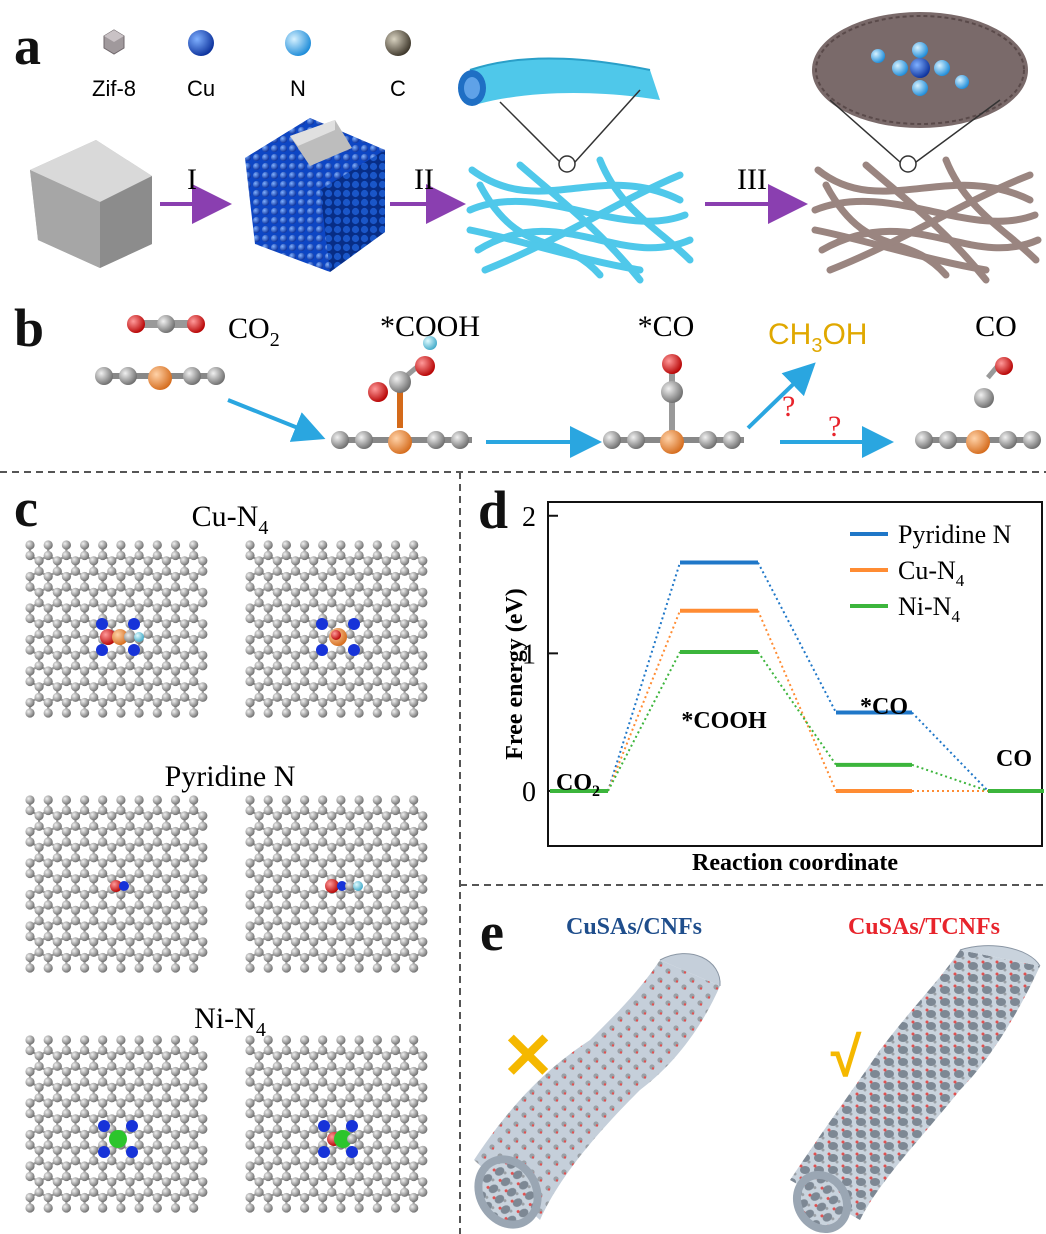 Image resolution: width=1046 pixels, height=1234 pixels. Describe the element at coordinates (114, 42) in the screenshot. I see `zif8-legend-icon` at that location.